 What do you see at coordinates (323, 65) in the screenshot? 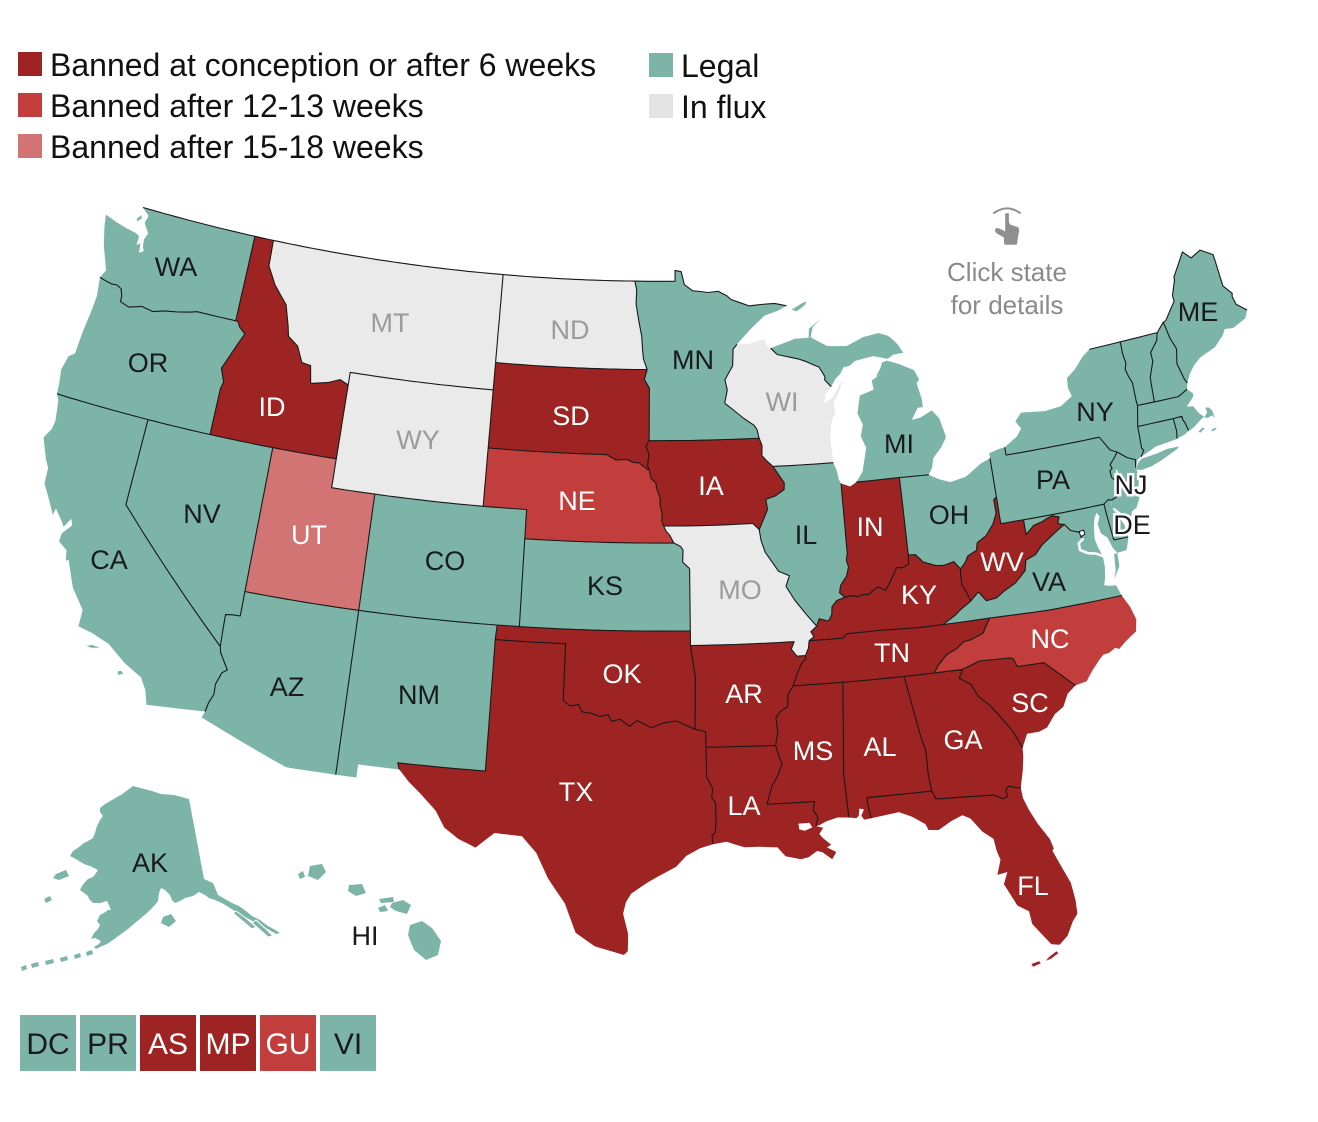
I see `svg-text:Banned at conception or after: Banned at conception or after 6 weeks` at bounding box center [323, 65].